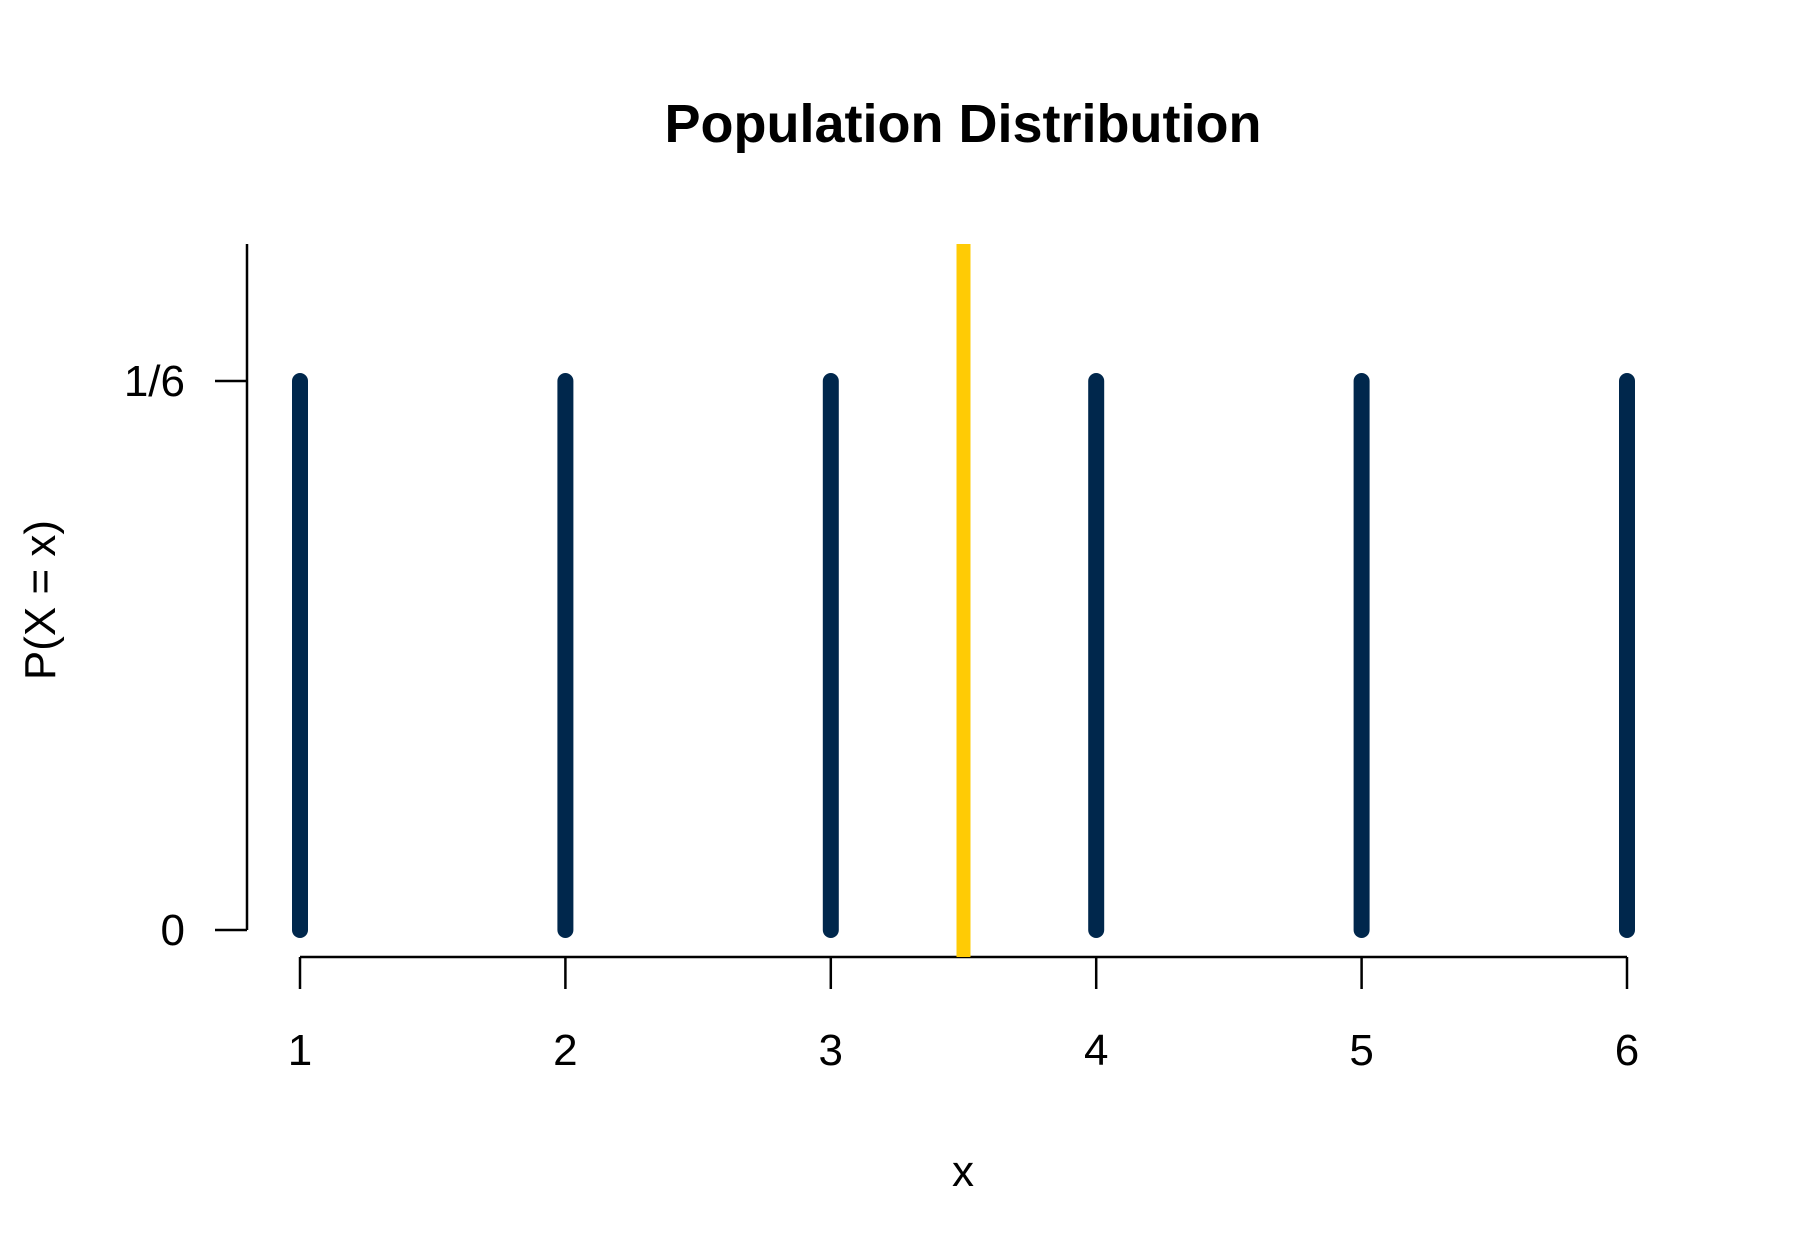 This screenshot has width=1800, height=1259. Describe the element at coordinates (300, 1050) in the screenshot. I see `x-tick-label: 1` at that location.